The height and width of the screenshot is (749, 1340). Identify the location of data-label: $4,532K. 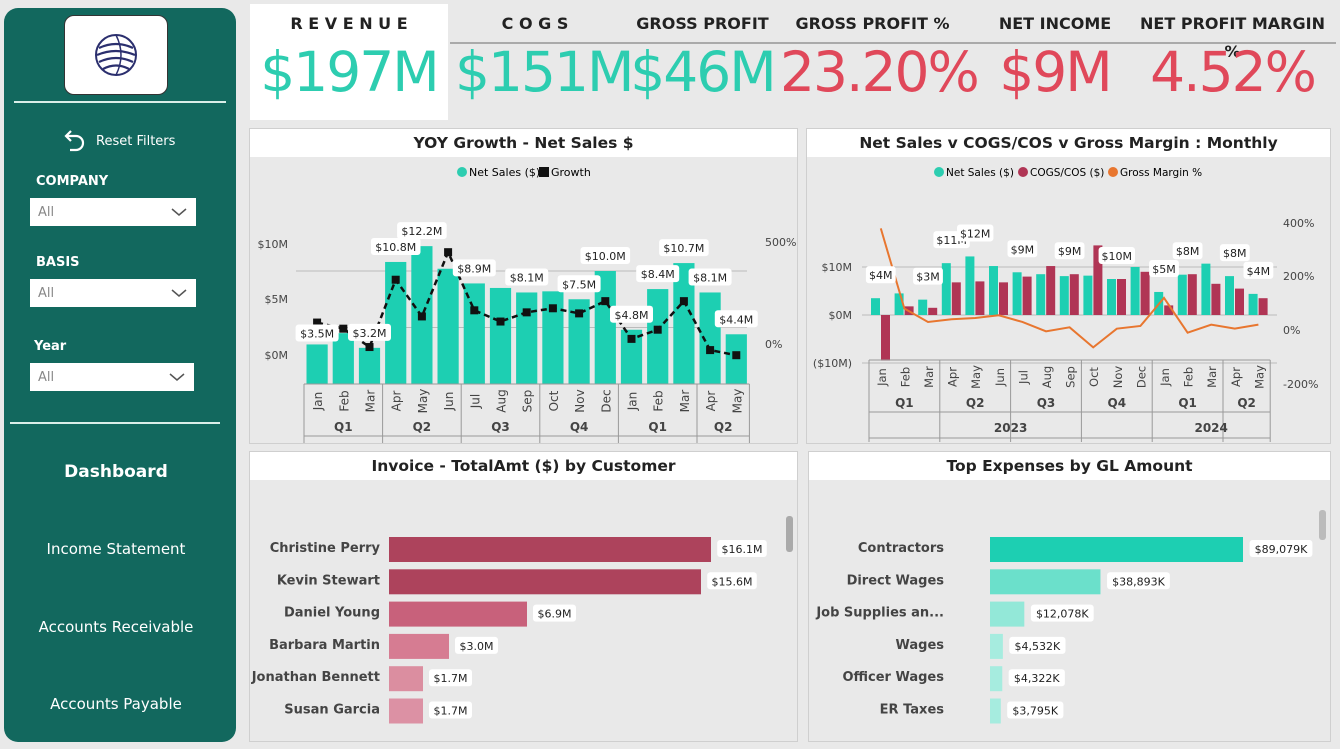
(1038, 646).